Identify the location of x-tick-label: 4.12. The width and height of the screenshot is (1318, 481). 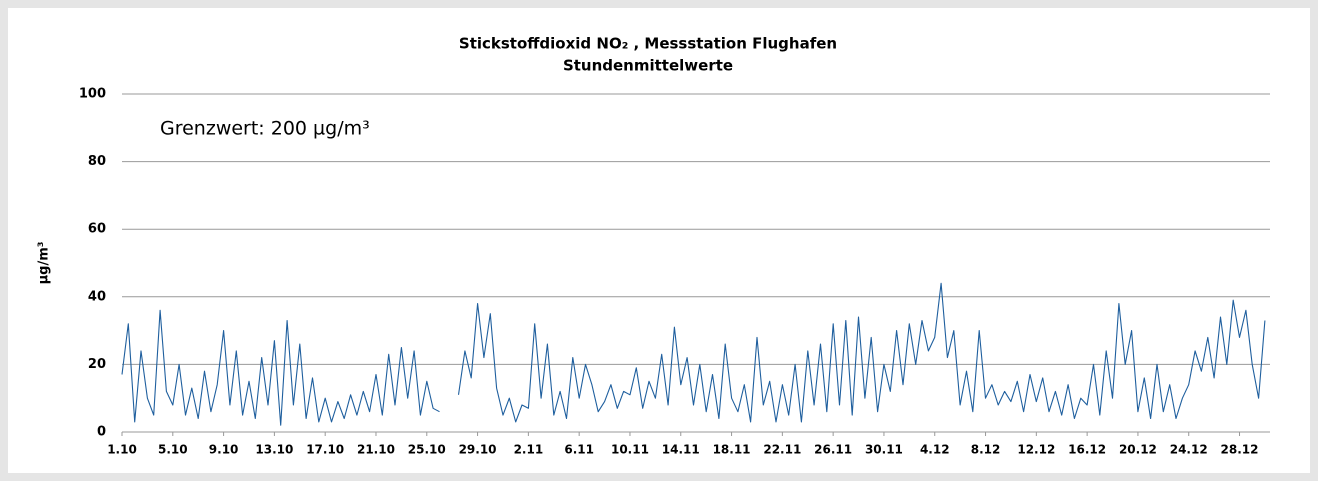
(935, 450).